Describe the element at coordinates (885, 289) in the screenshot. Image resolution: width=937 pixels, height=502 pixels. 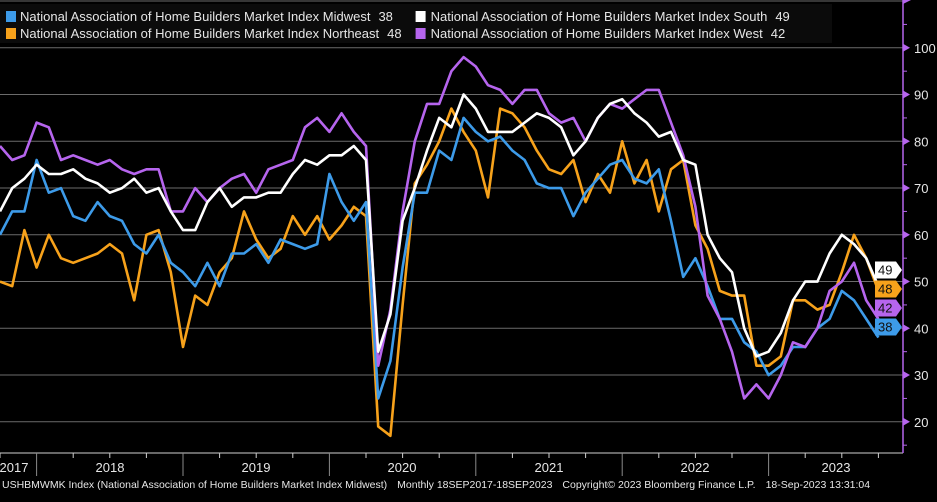
I see `tag-value: 48` at that location.